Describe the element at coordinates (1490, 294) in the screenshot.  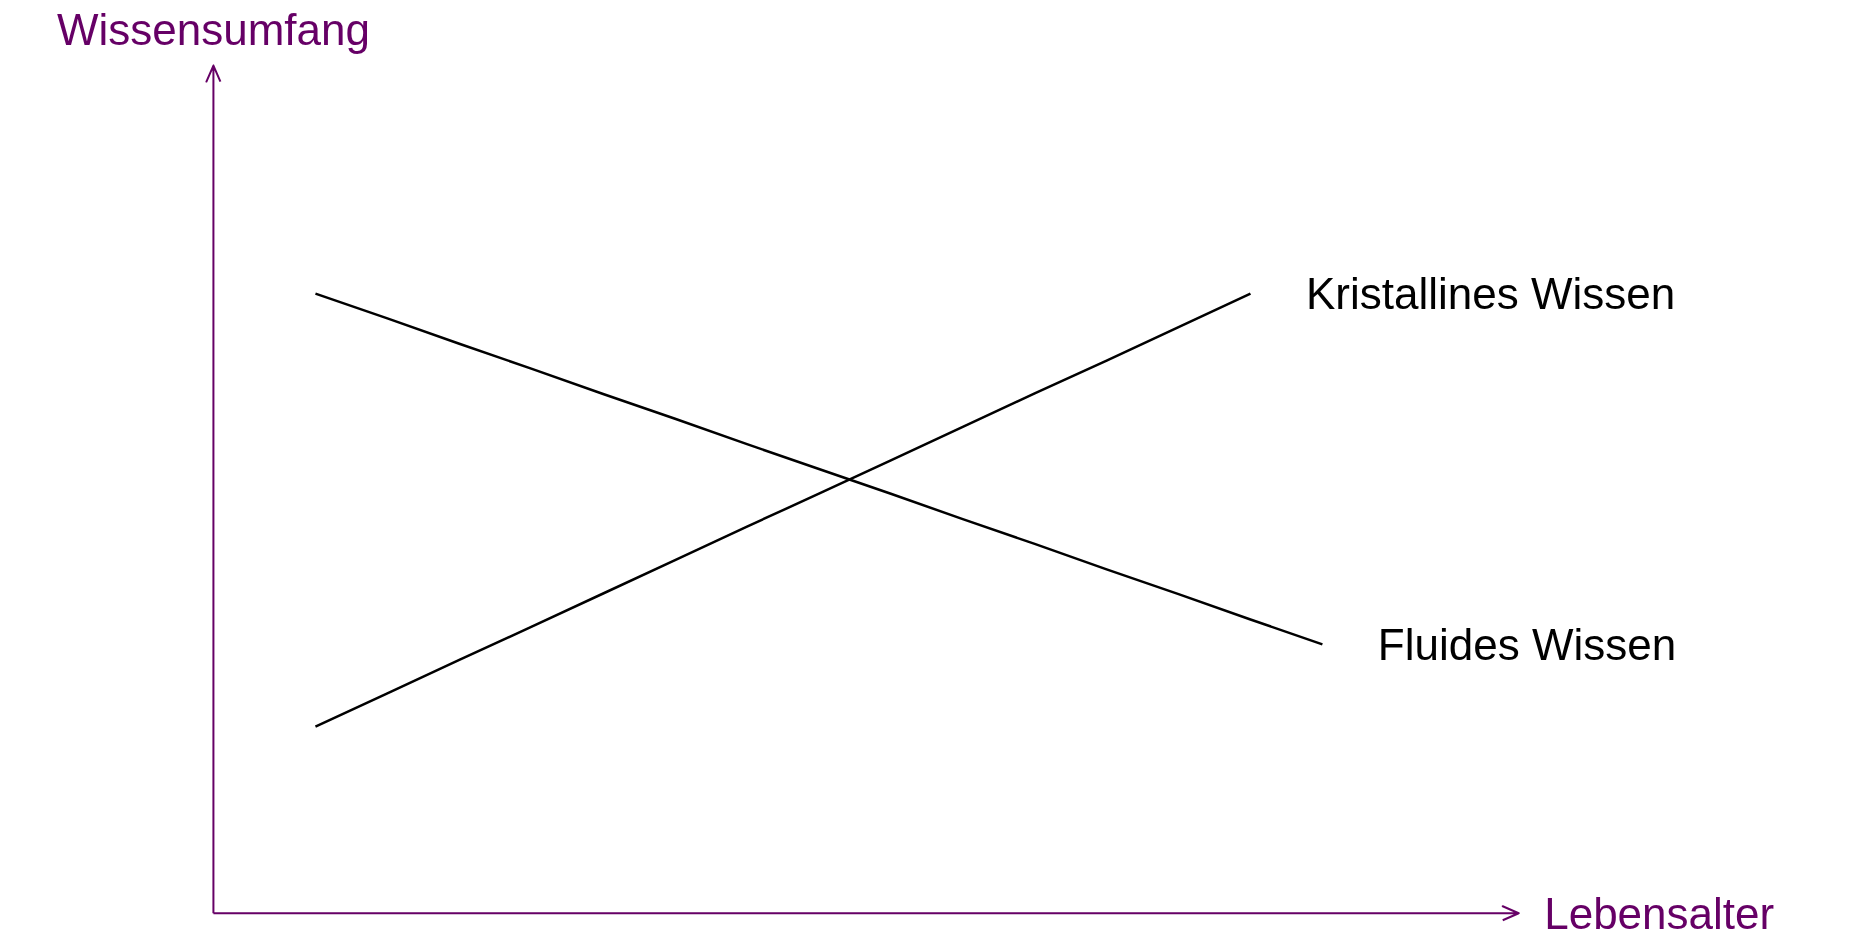
I see `series-label: Kristallines Wissen` at that location.